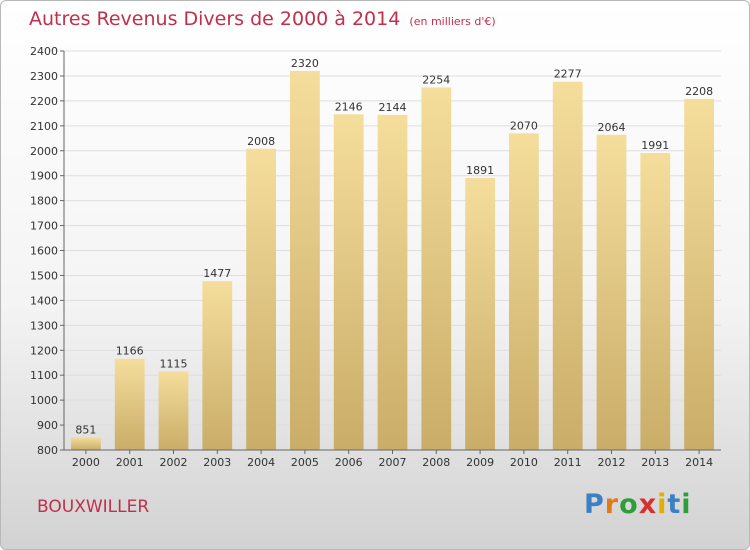 This screenshot has width=750, height=550. I want to click on x-tick-label: 2012, so click(612, 462).